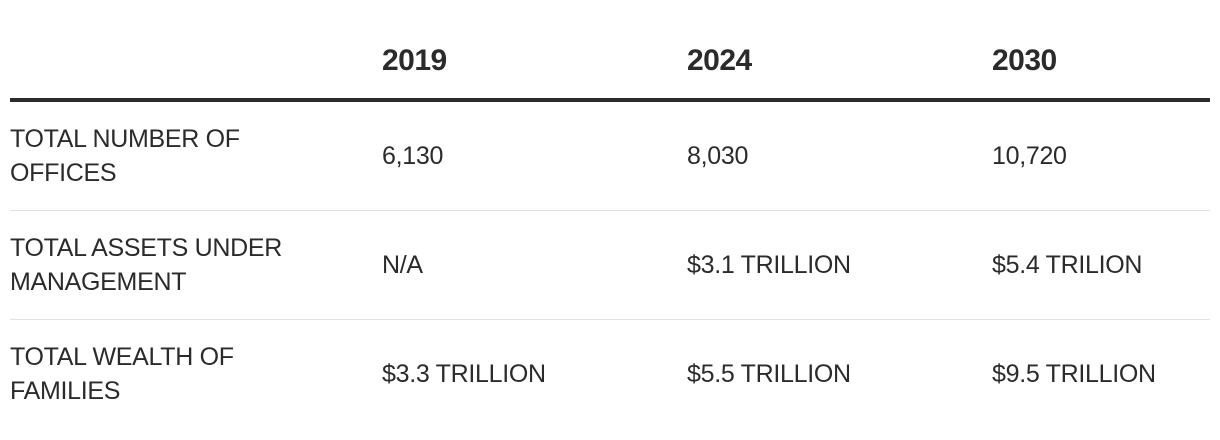  Describe the element at coordinates (413, 156) in the screenshot. I see `table-cell: 6,130` at that location.